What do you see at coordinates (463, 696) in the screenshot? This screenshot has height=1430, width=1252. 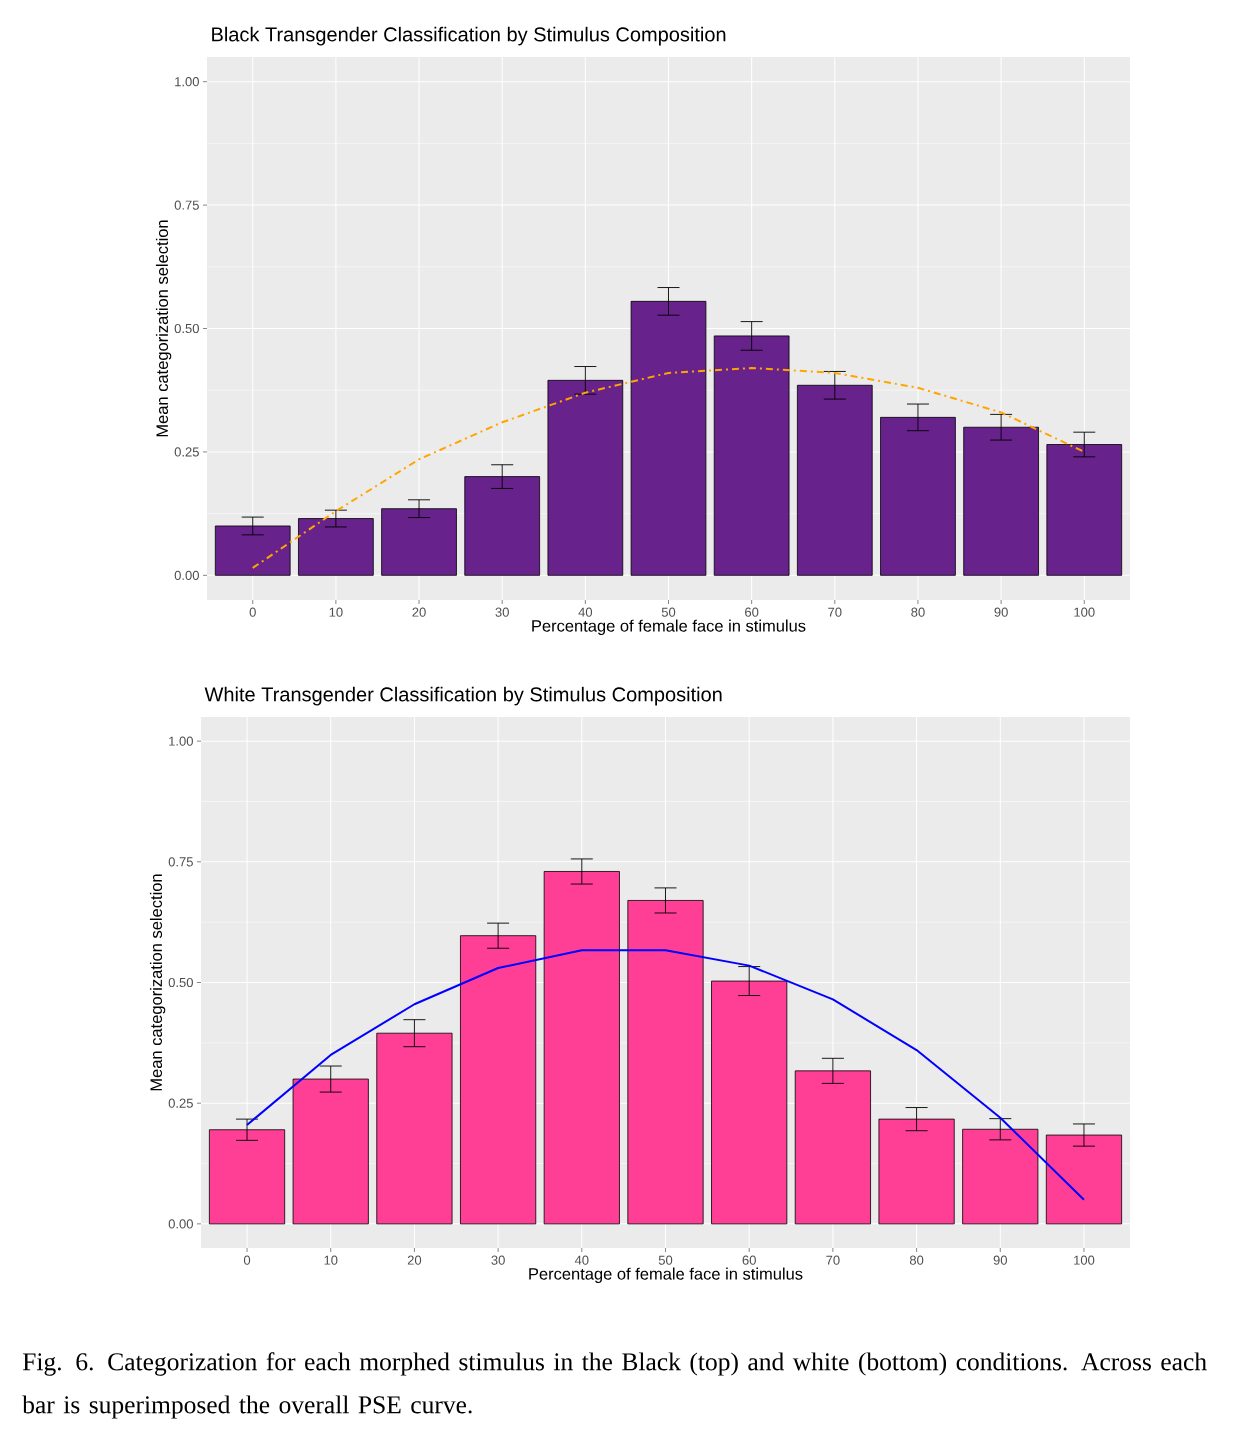 I see `chart-title: White Transgender Classification by Stimulus Composition` at bounding box center [463, 696].